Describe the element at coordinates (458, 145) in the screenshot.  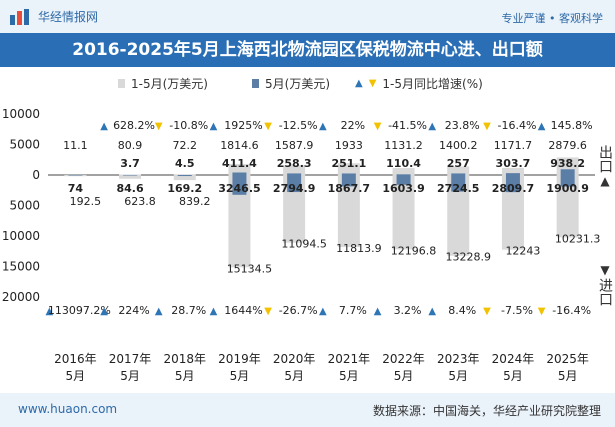
I see `export-cumulative-label: 1400.2` at that location.